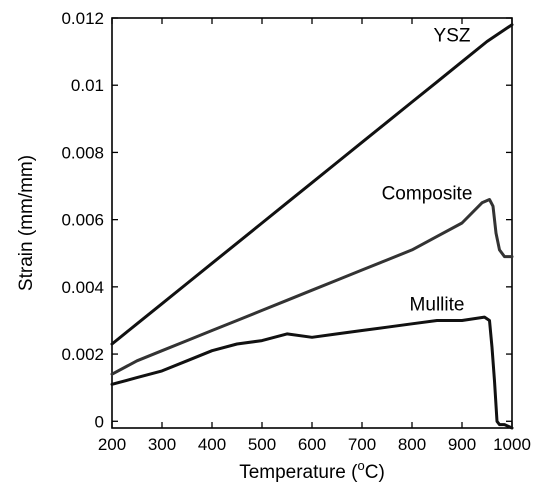 The height and width of the screenshot is (488, 547). I want to click on series-label-composite: Composite, so click(427, 193).